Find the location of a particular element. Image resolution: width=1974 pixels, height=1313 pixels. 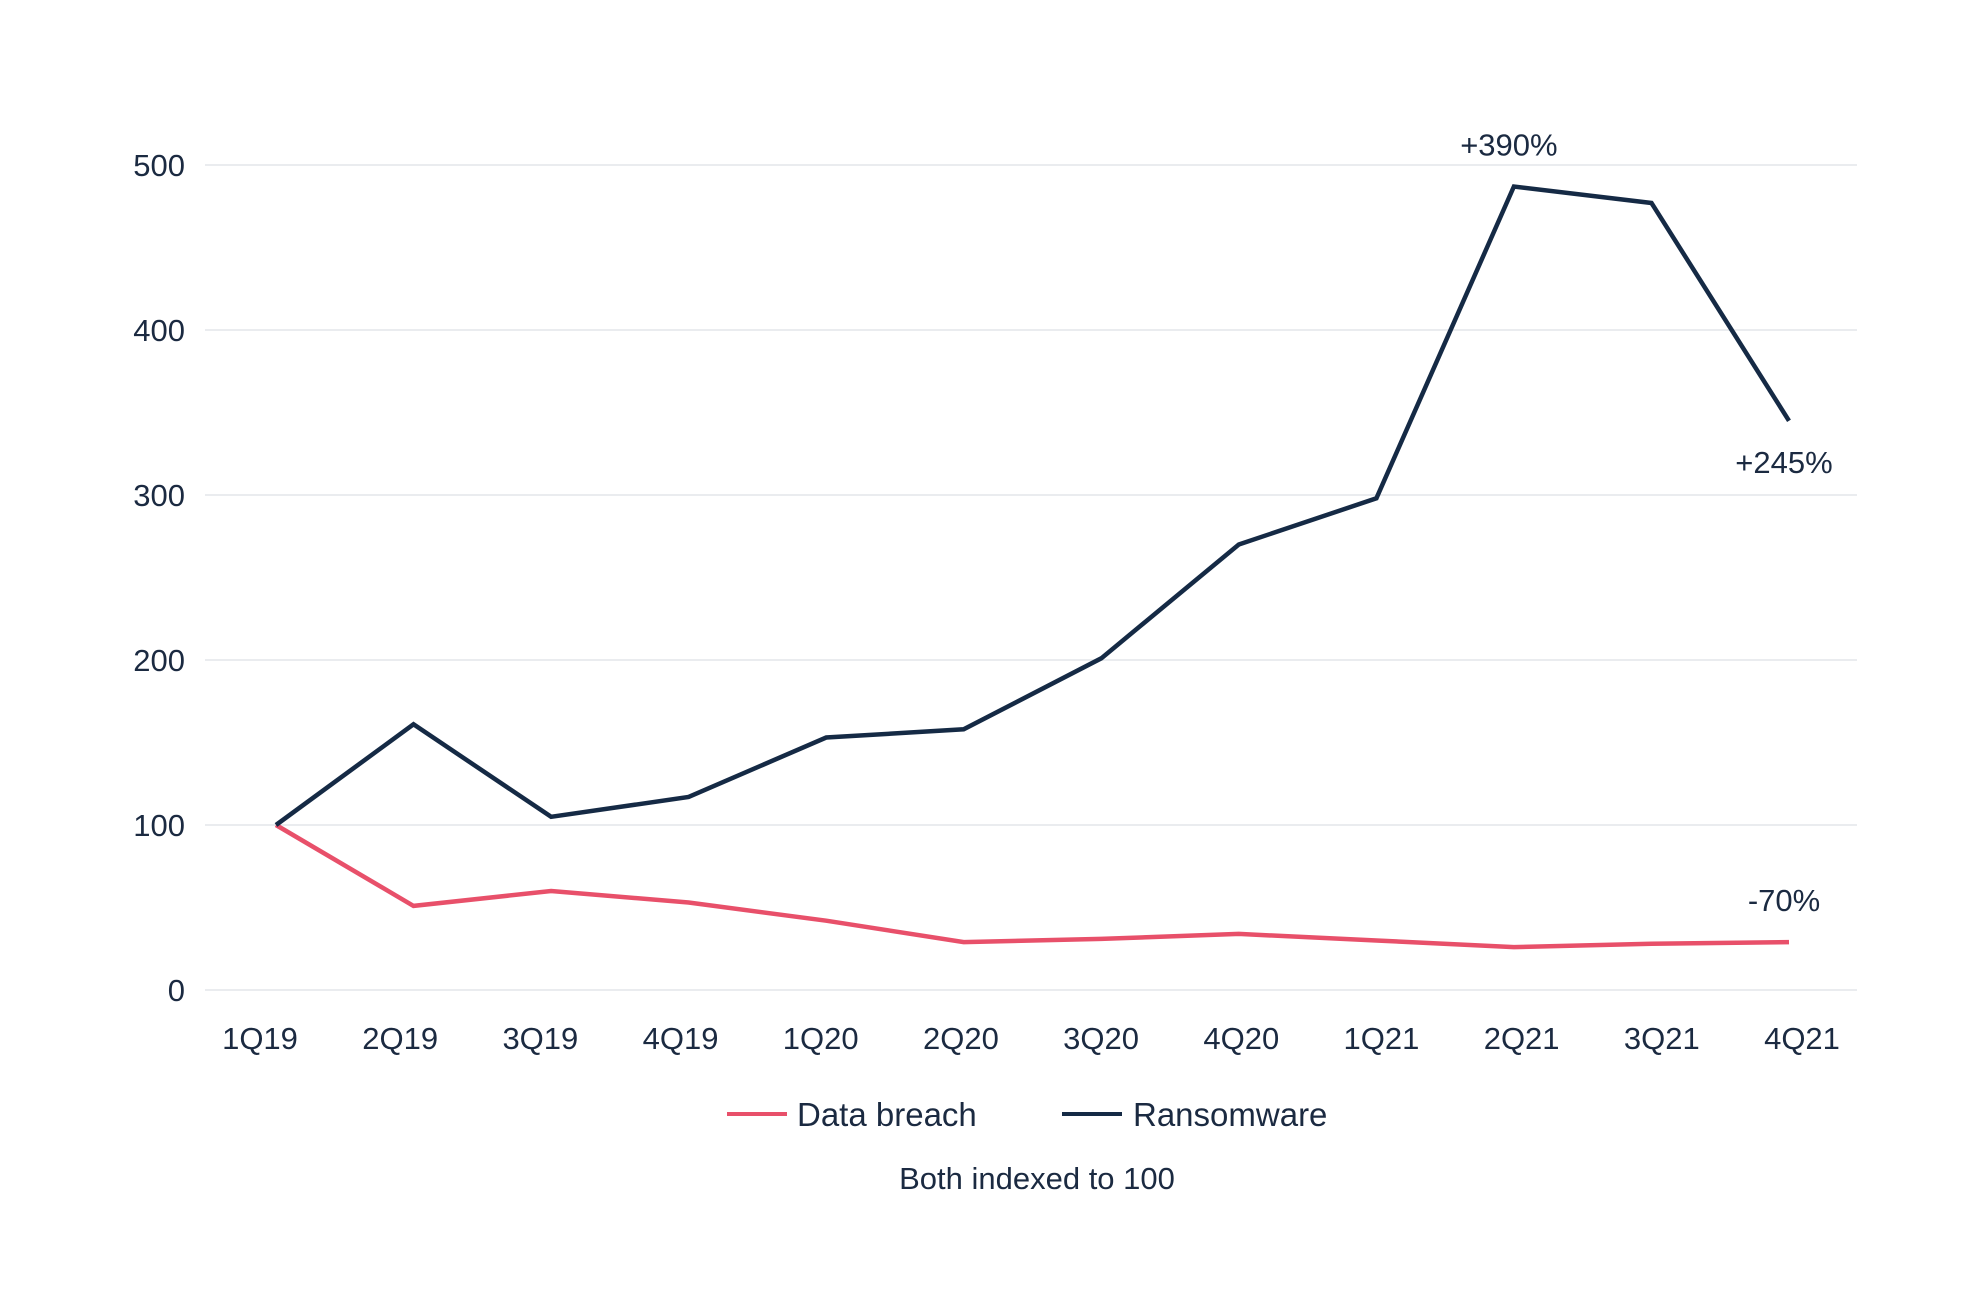

series-line-data-breach is located at coordinates (1032, 886).